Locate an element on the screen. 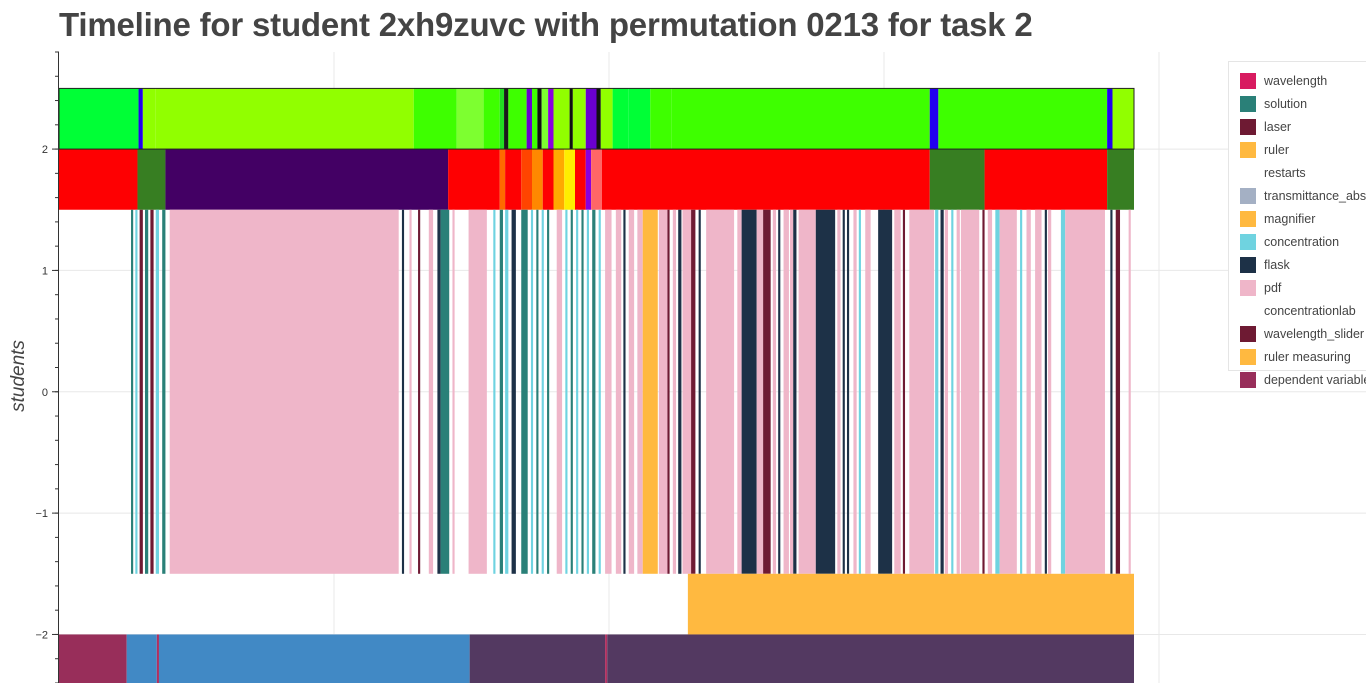 This screenshot has height=683, width=1366. legend-item: ruler measuring is located at coordinates (1295, 357).